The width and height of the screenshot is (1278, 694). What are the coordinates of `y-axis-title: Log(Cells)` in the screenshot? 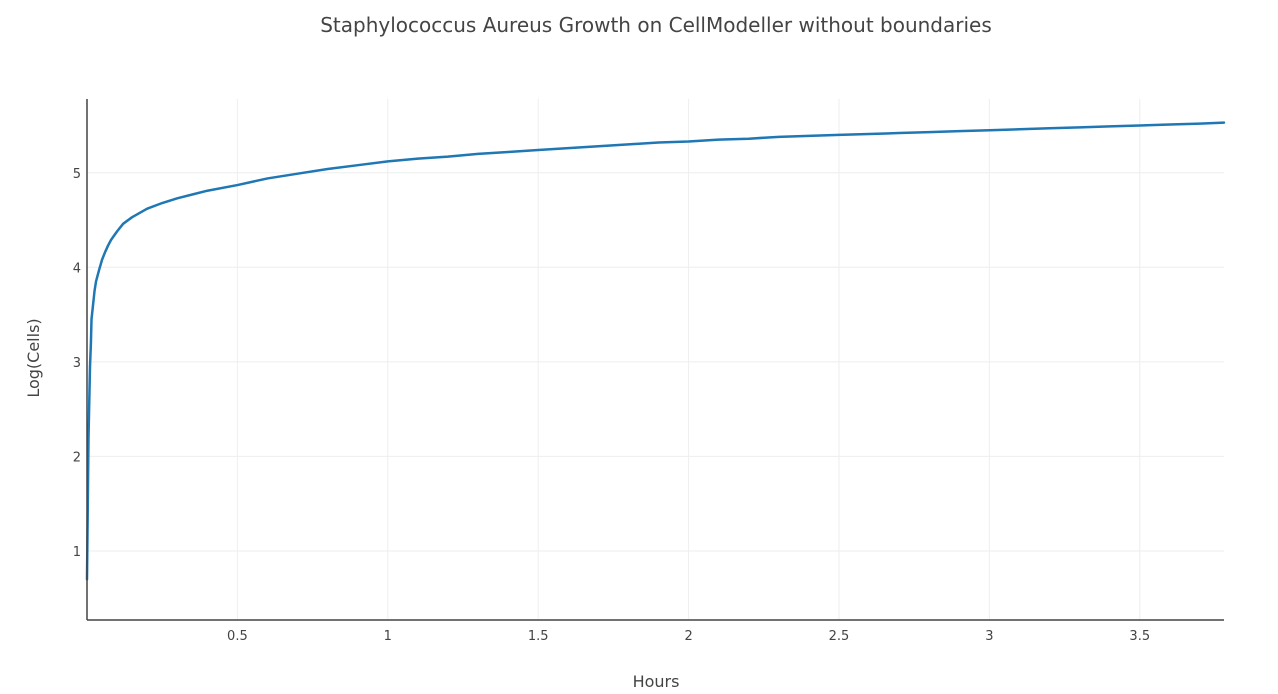 It's located at (33, 357).